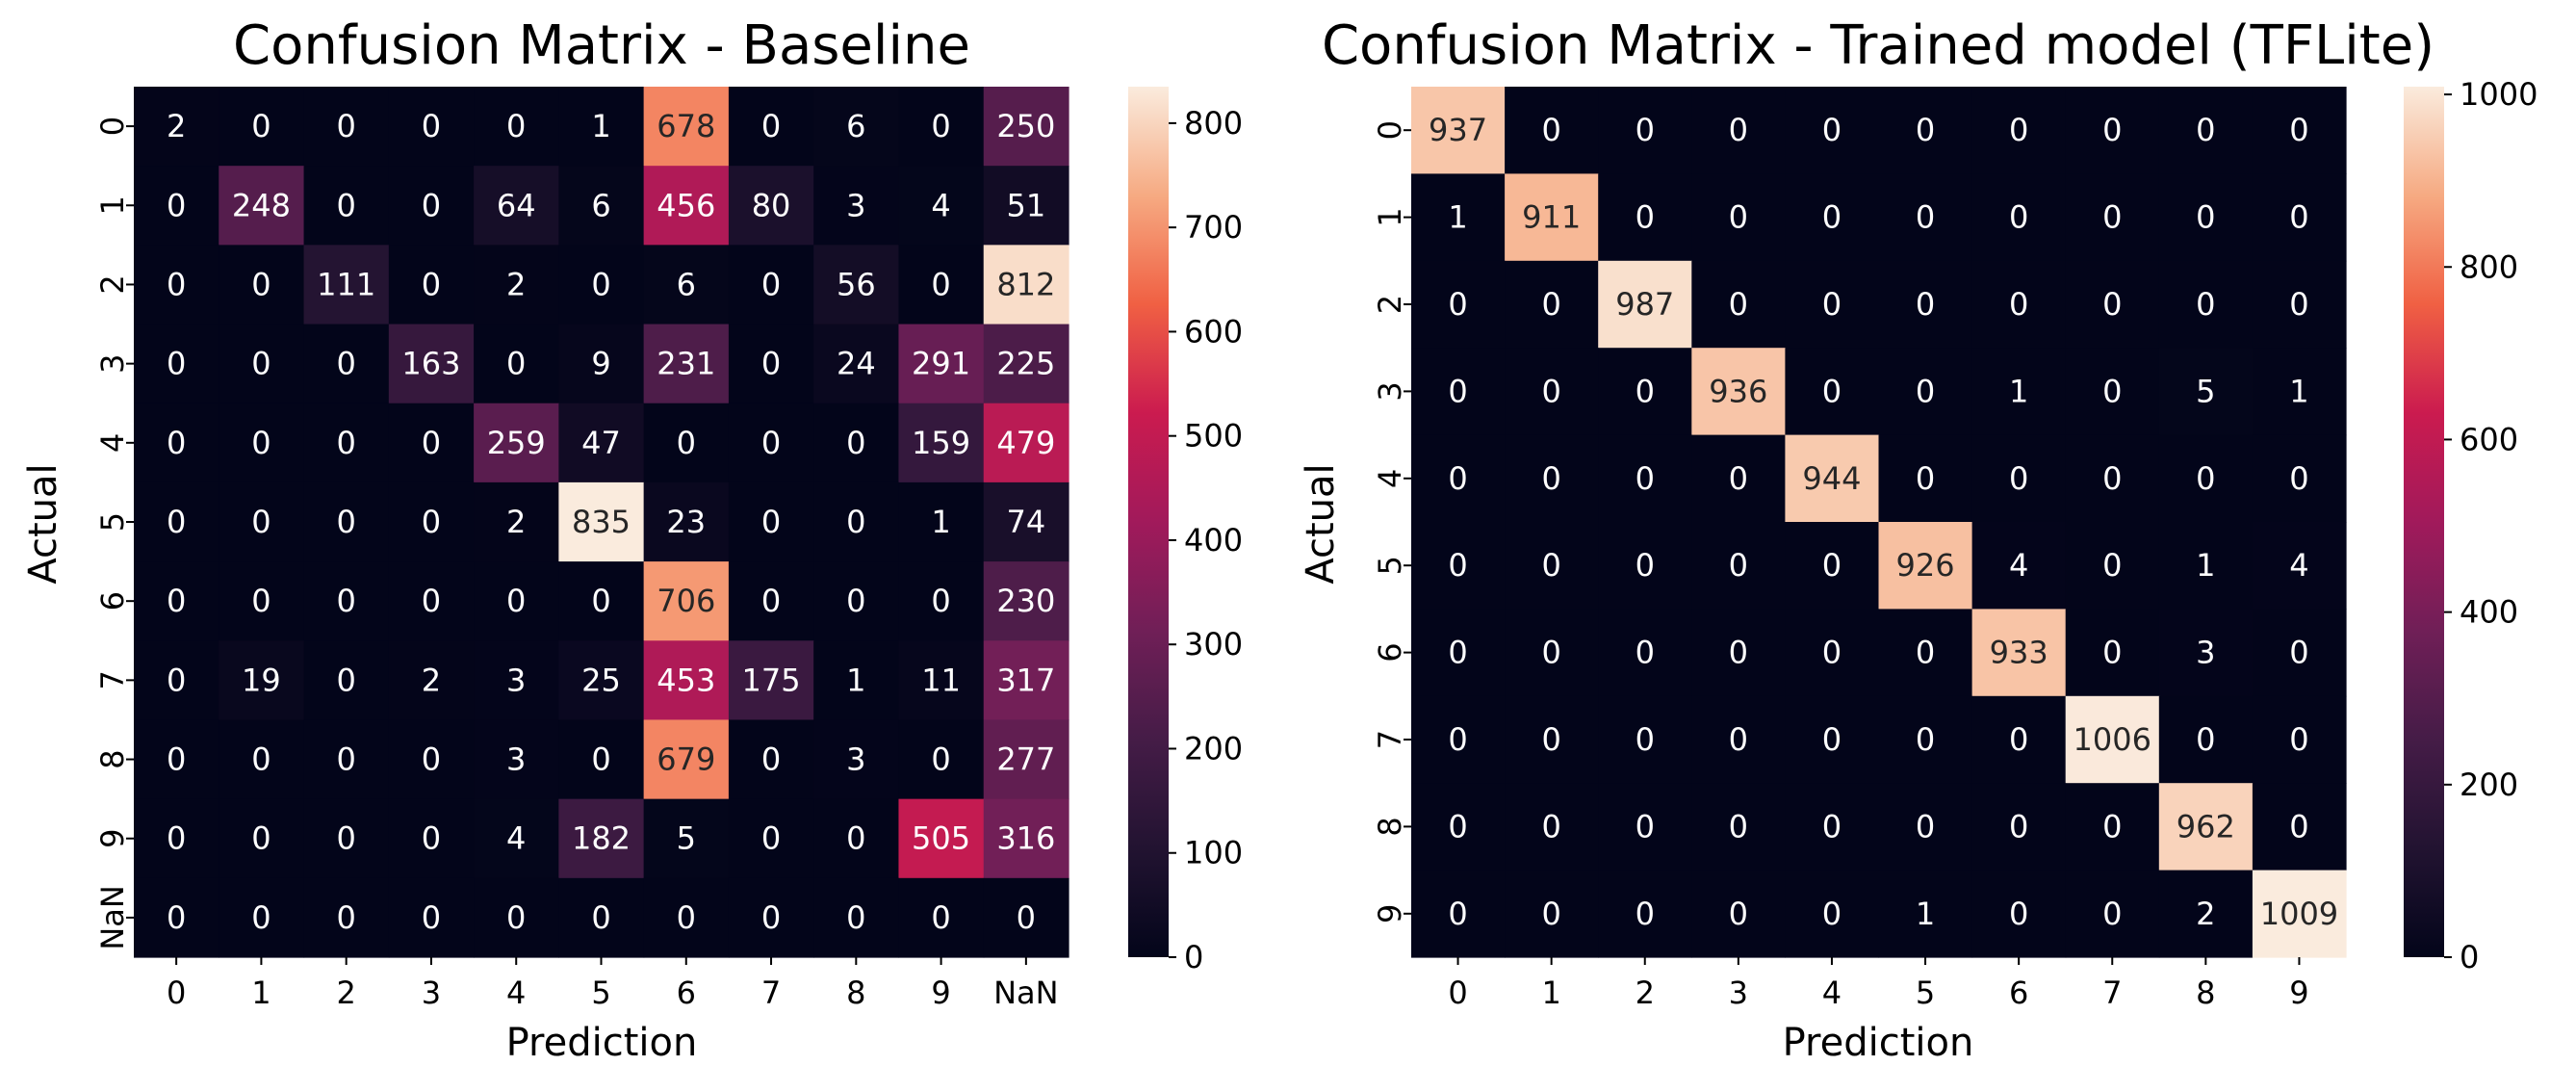 Image resolution: width=2576 pixels, height=1092 pixels. Describe the element at coordinates (1390, 391) in the screenshot. I see `y-tick-label: 3` at that location.